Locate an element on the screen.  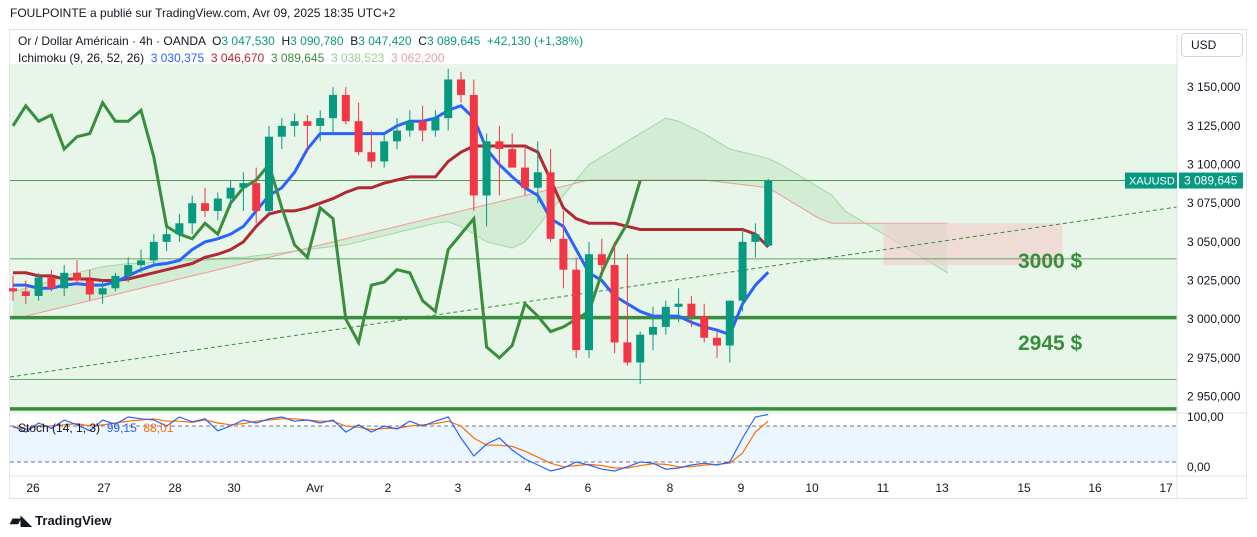
symbol-tag-bg is located at coordinates (1151, 180).